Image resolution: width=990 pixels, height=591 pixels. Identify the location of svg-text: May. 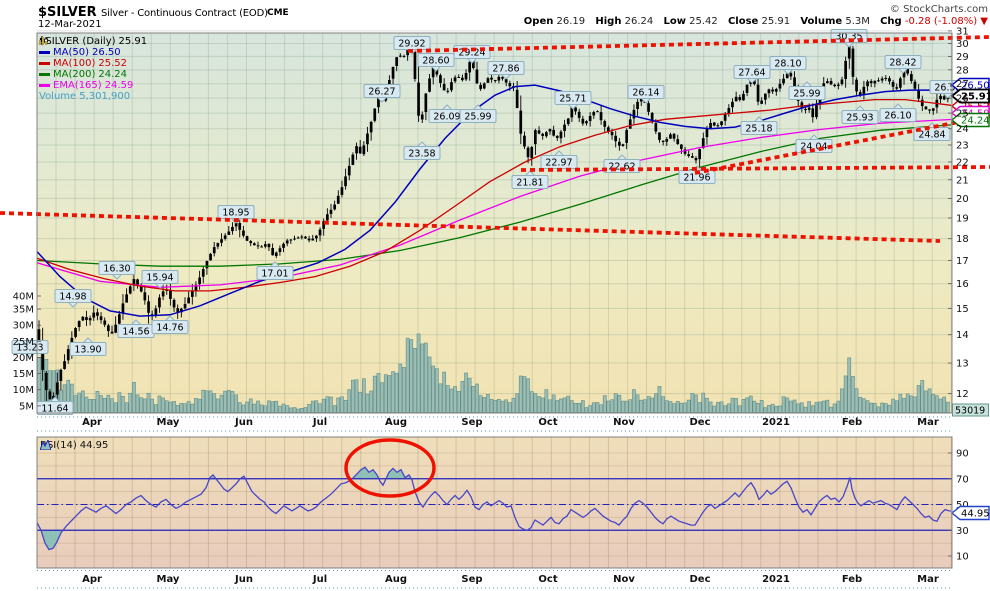
(168, 579).